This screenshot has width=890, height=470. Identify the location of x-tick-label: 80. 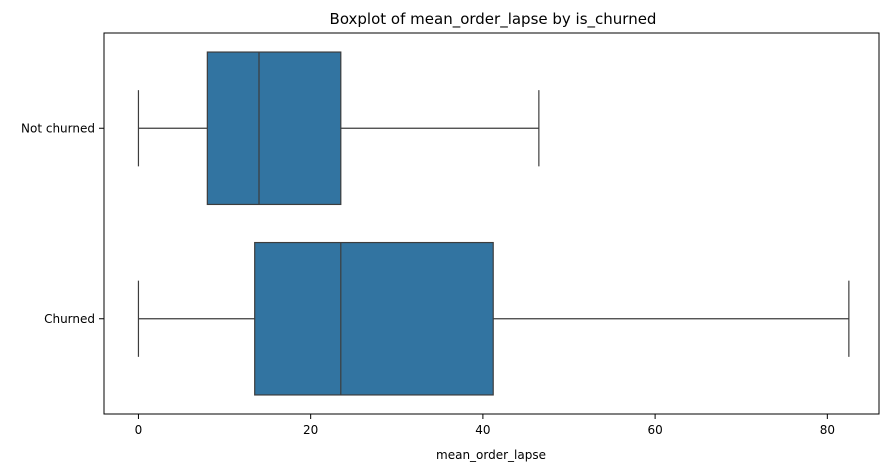
(827, 430).